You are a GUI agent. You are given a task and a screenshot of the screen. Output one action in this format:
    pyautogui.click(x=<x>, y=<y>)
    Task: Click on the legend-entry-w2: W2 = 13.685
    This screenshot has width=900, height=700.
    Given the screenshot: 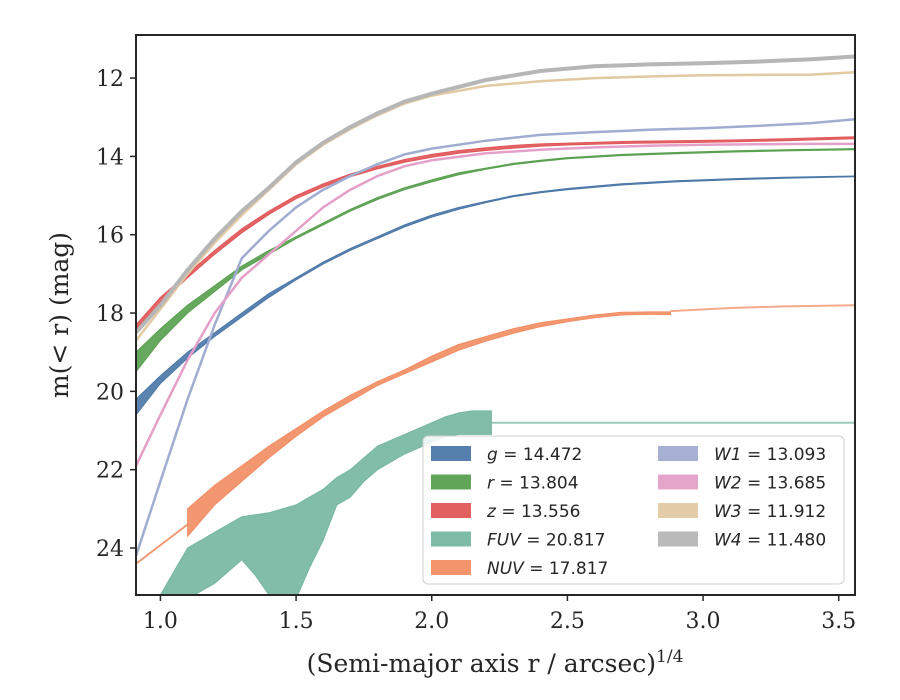 What is the action you would take?
    pyautogui.click(x=742, y=484)
    